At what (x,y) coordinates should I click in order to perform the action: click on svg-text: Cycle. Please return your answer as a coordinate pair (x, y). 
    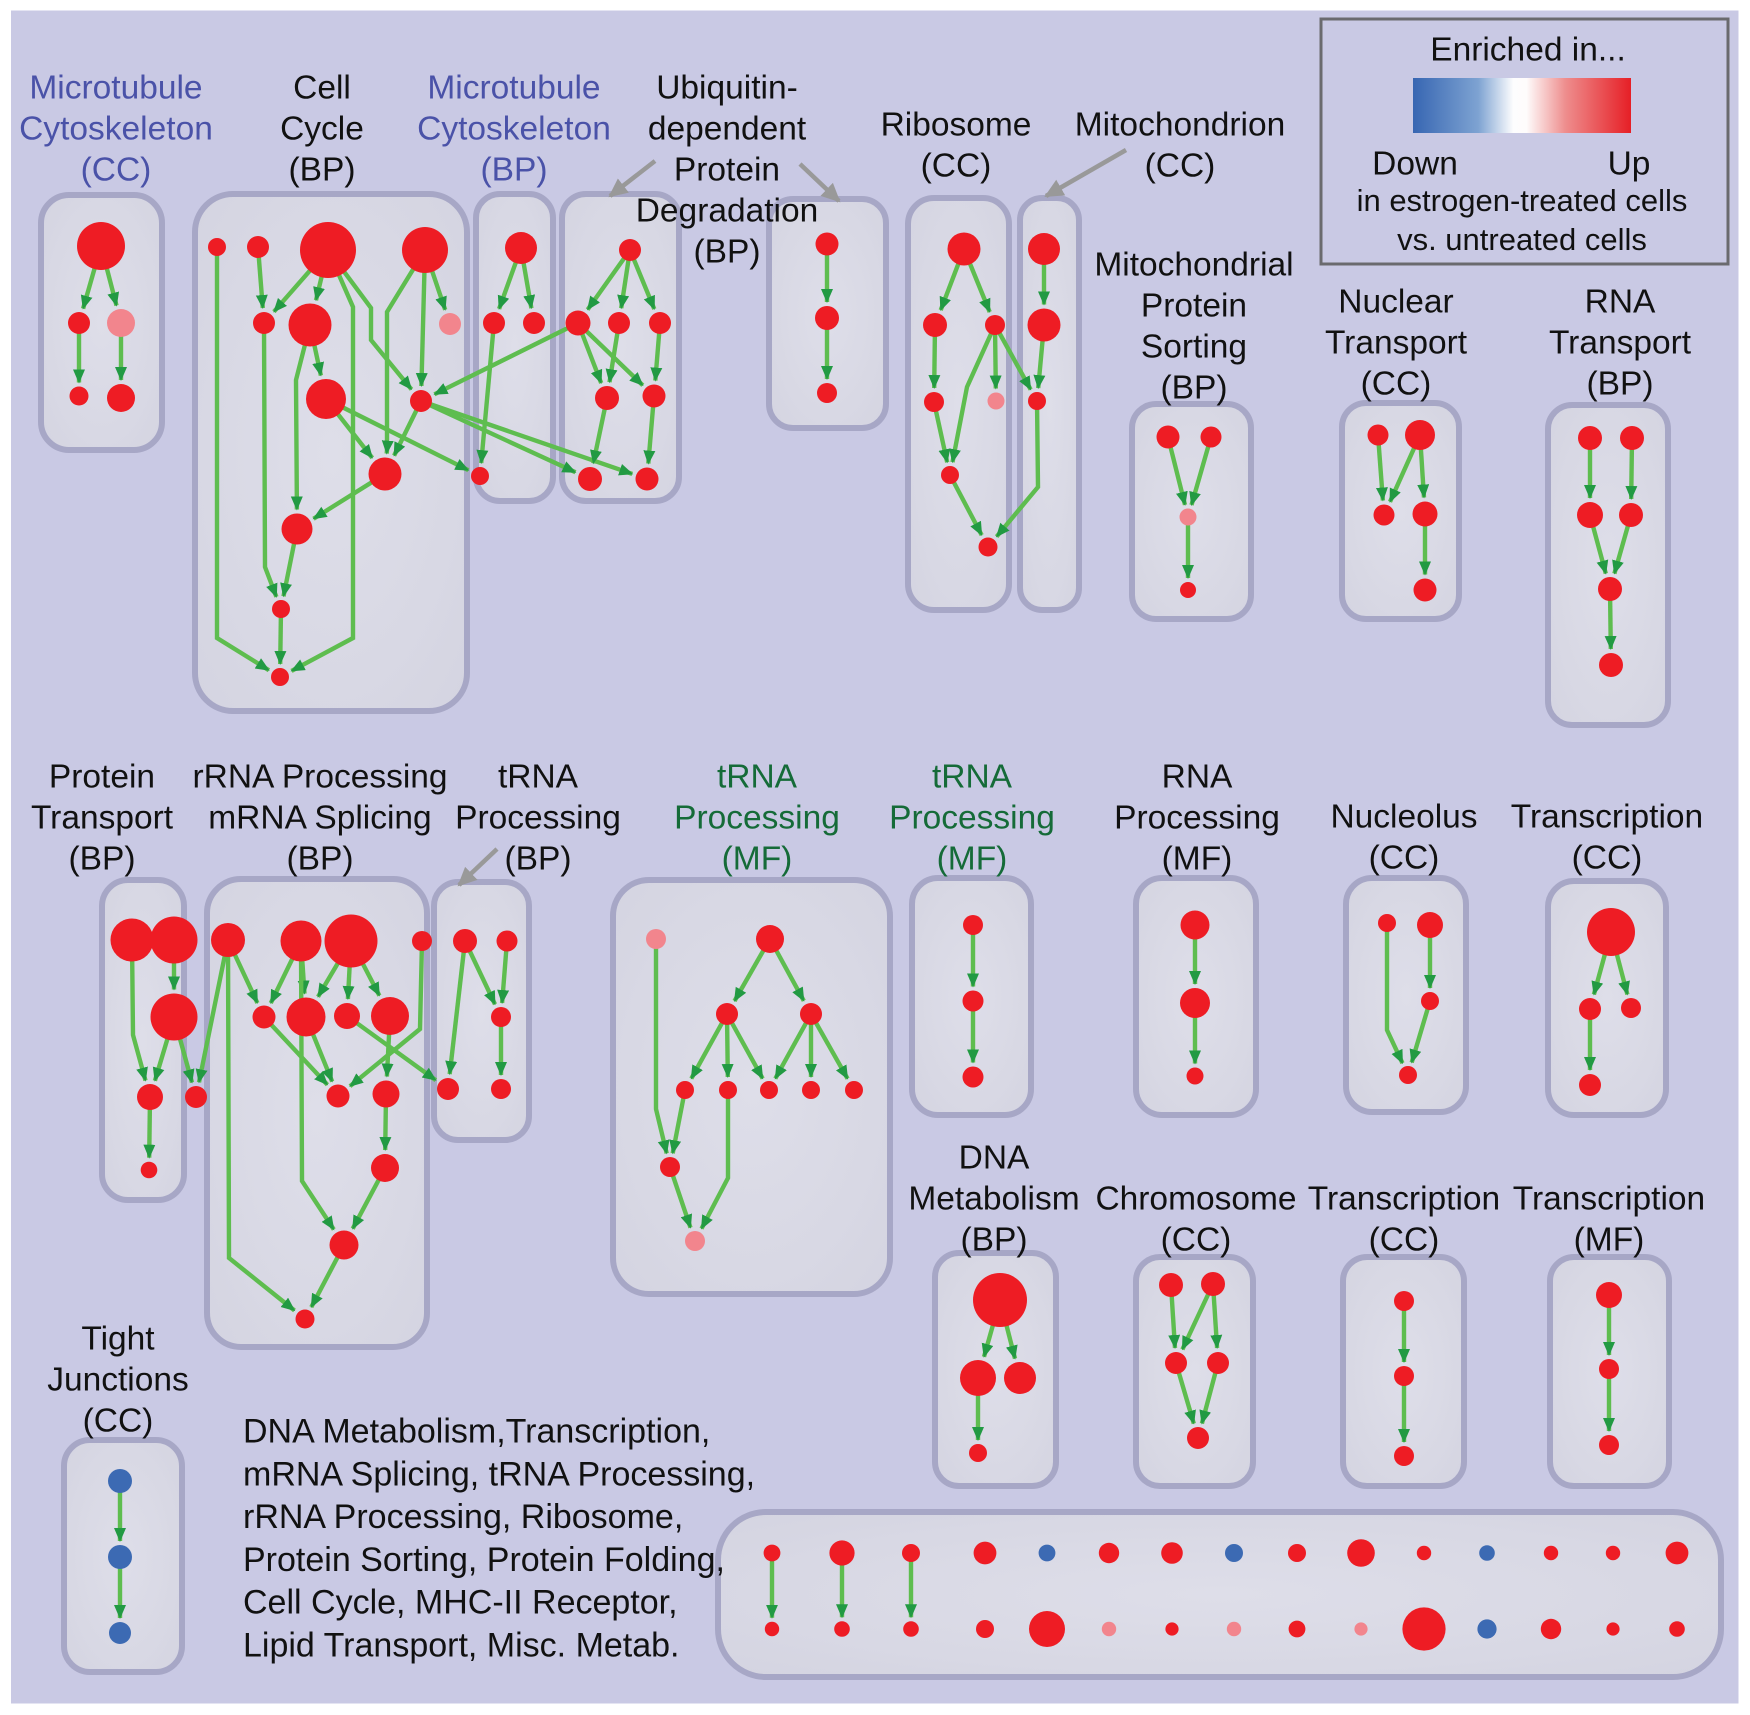
    Looking at the image, I should click on (322, 129).